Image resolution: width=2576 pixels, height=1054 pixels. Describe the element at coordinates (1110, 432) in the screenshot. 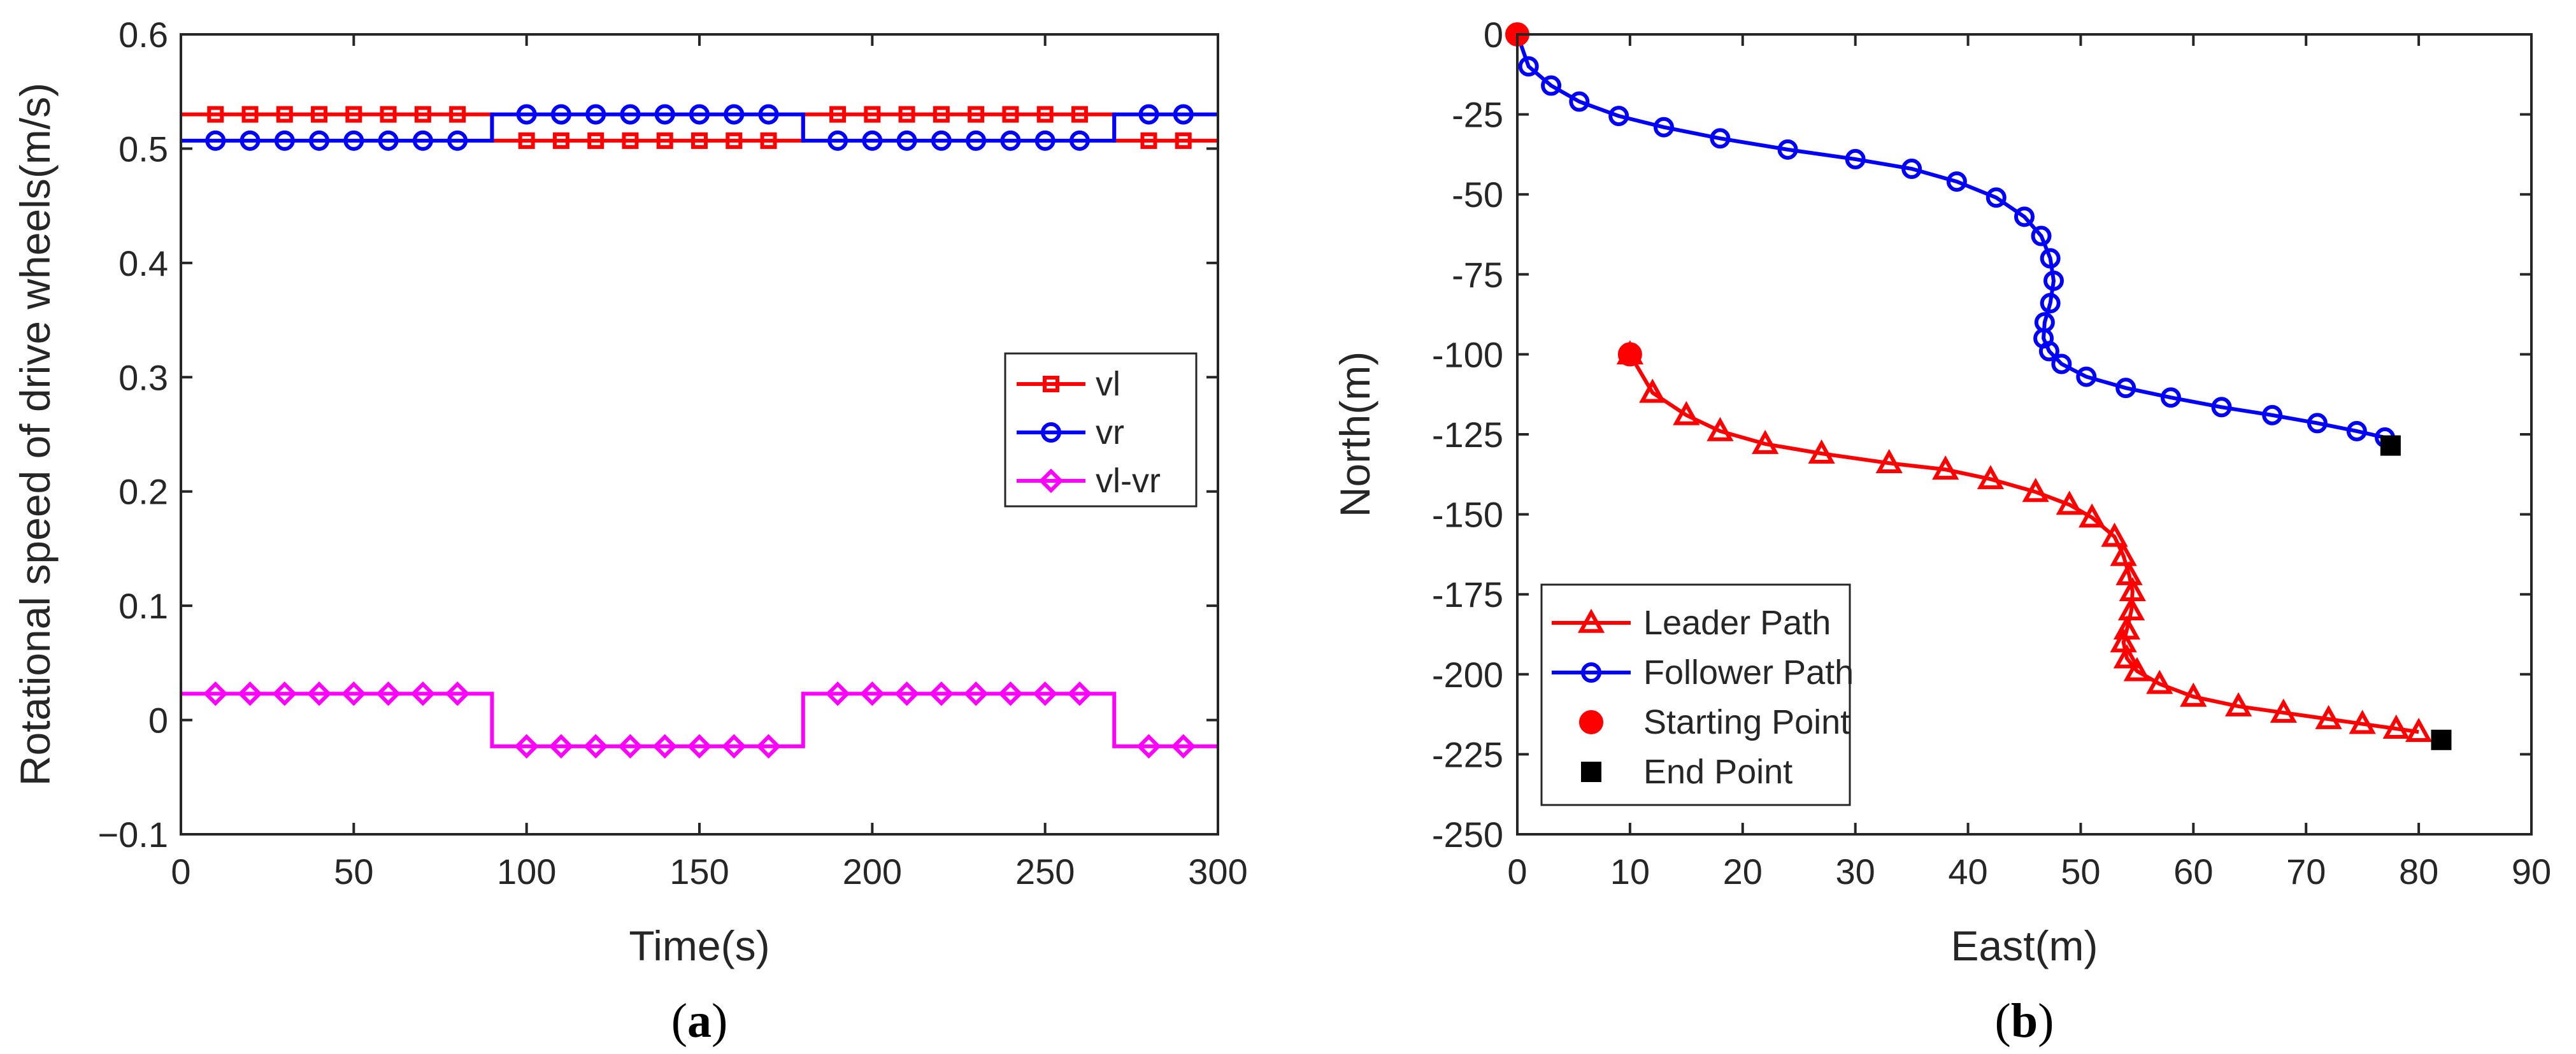

I see `chart-a-legend-label: vr` at that location.